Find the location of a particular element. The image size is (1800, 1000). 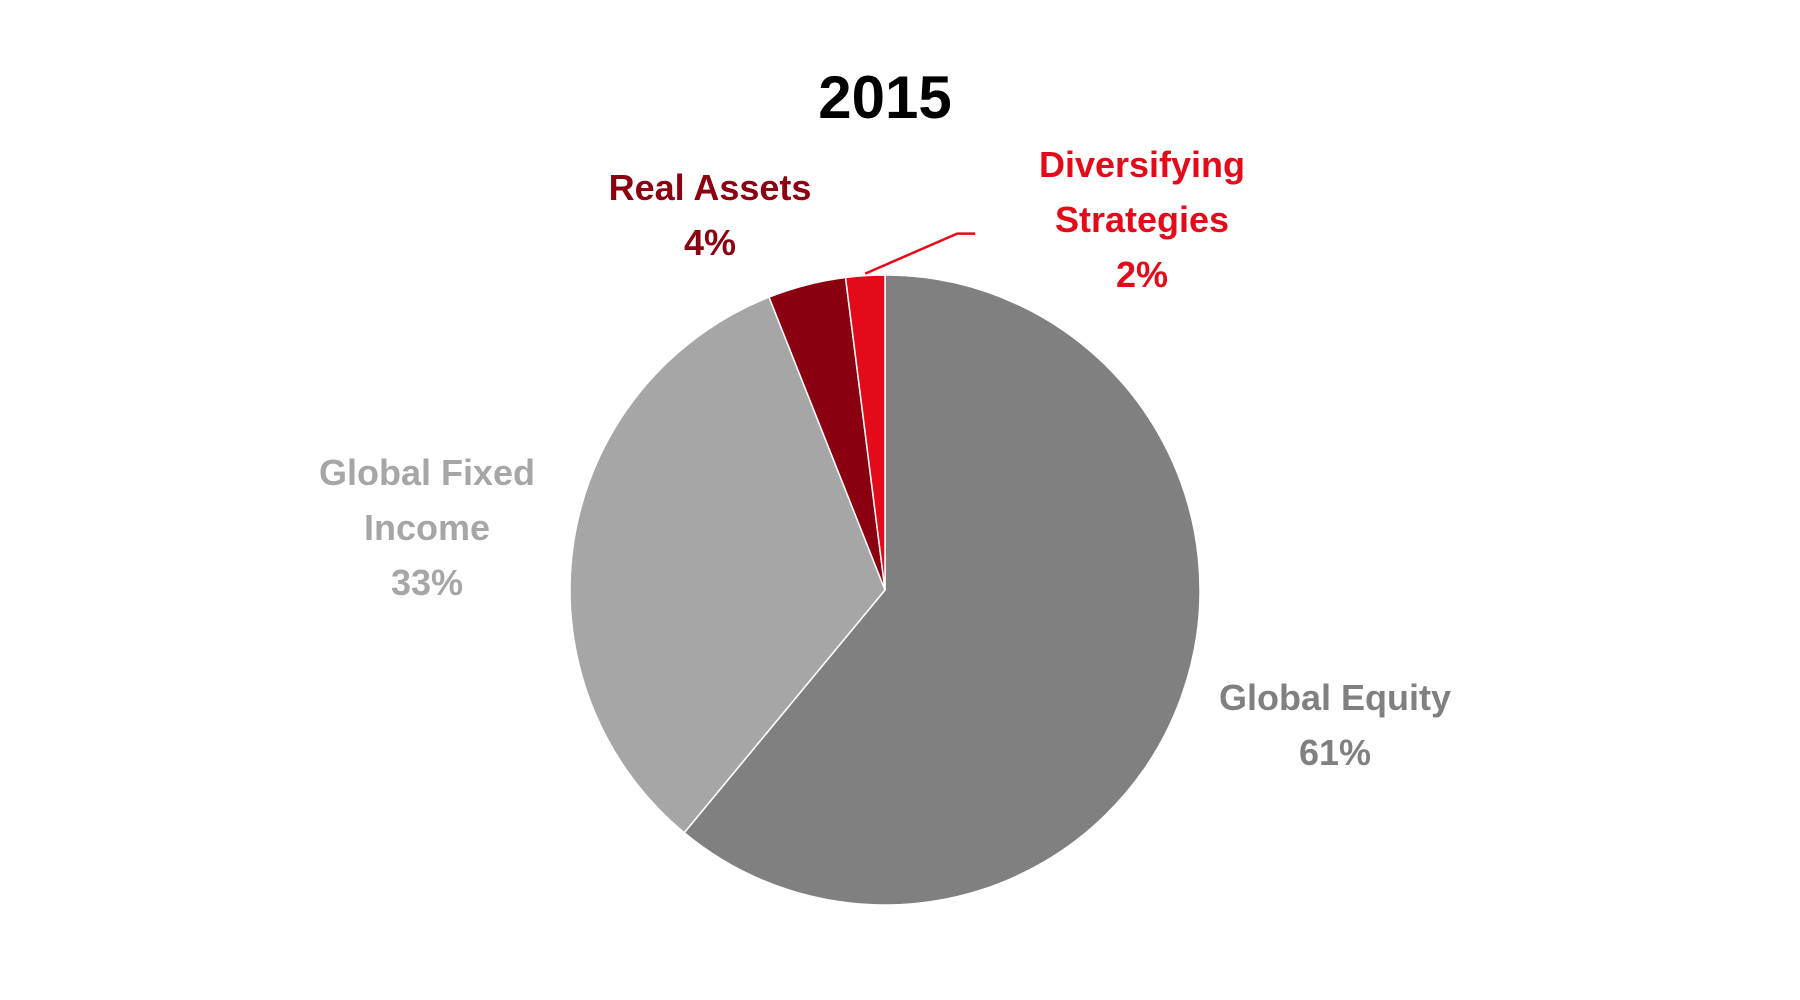

leader-lines is located at coordinates (920, 253).